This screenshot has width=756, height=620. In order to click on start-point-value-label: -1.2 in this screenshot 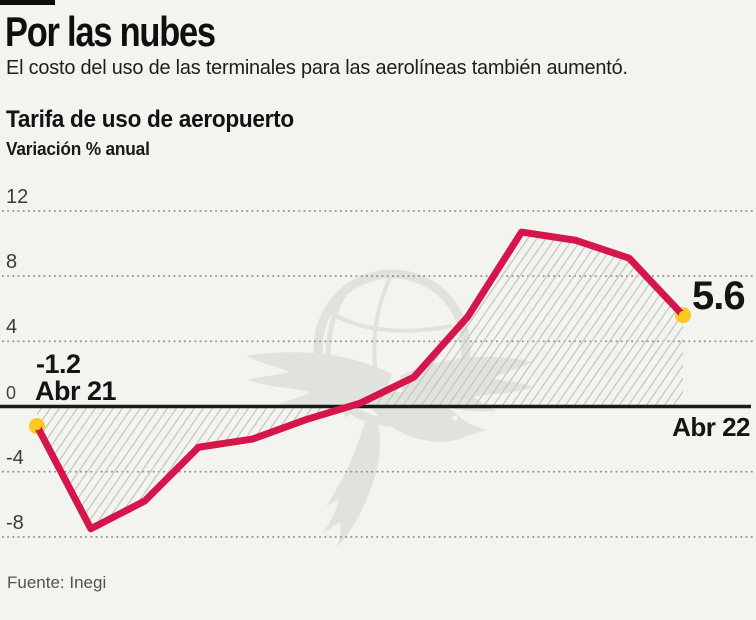, I will do `click(58, 364)`.